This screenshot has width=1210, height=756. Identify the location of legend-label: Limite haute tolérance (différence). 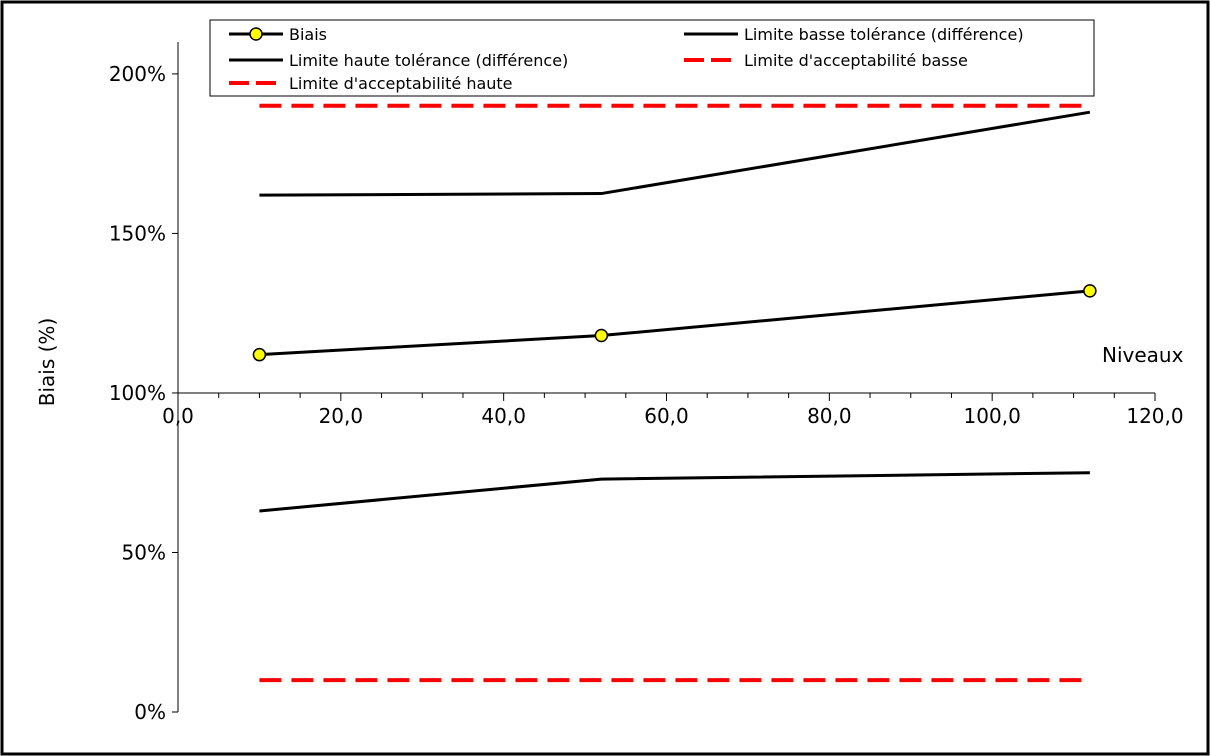
(428, 60).